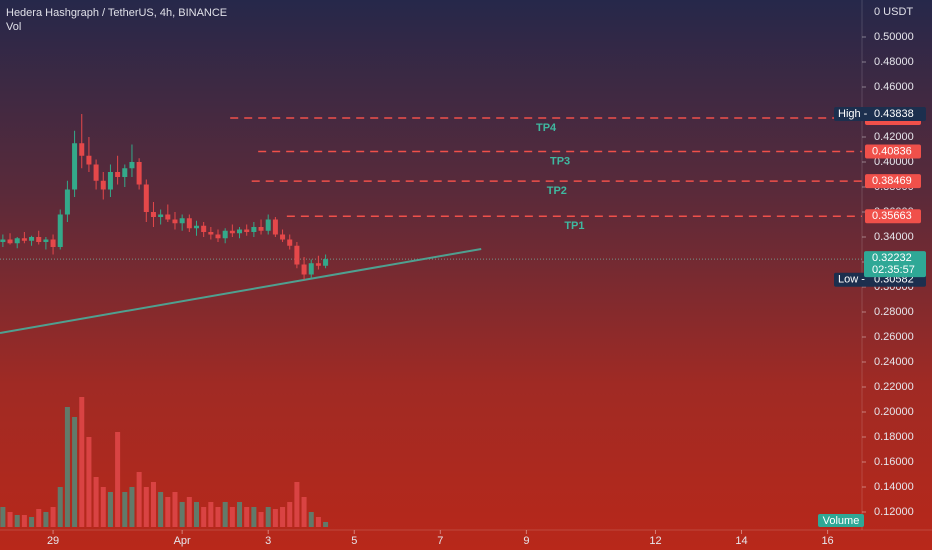 The width and height of the screenshot is (932, 550). I want to click on x-tick-label: 7, so click(440, 541).